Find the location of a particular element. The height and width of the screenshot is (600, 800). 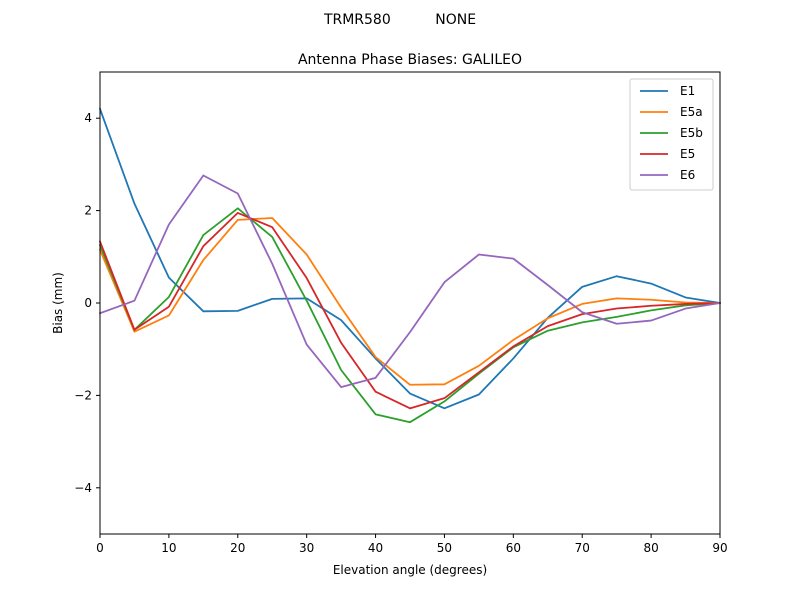

y-tick-label: −4 is located at coordinates (83, 488).